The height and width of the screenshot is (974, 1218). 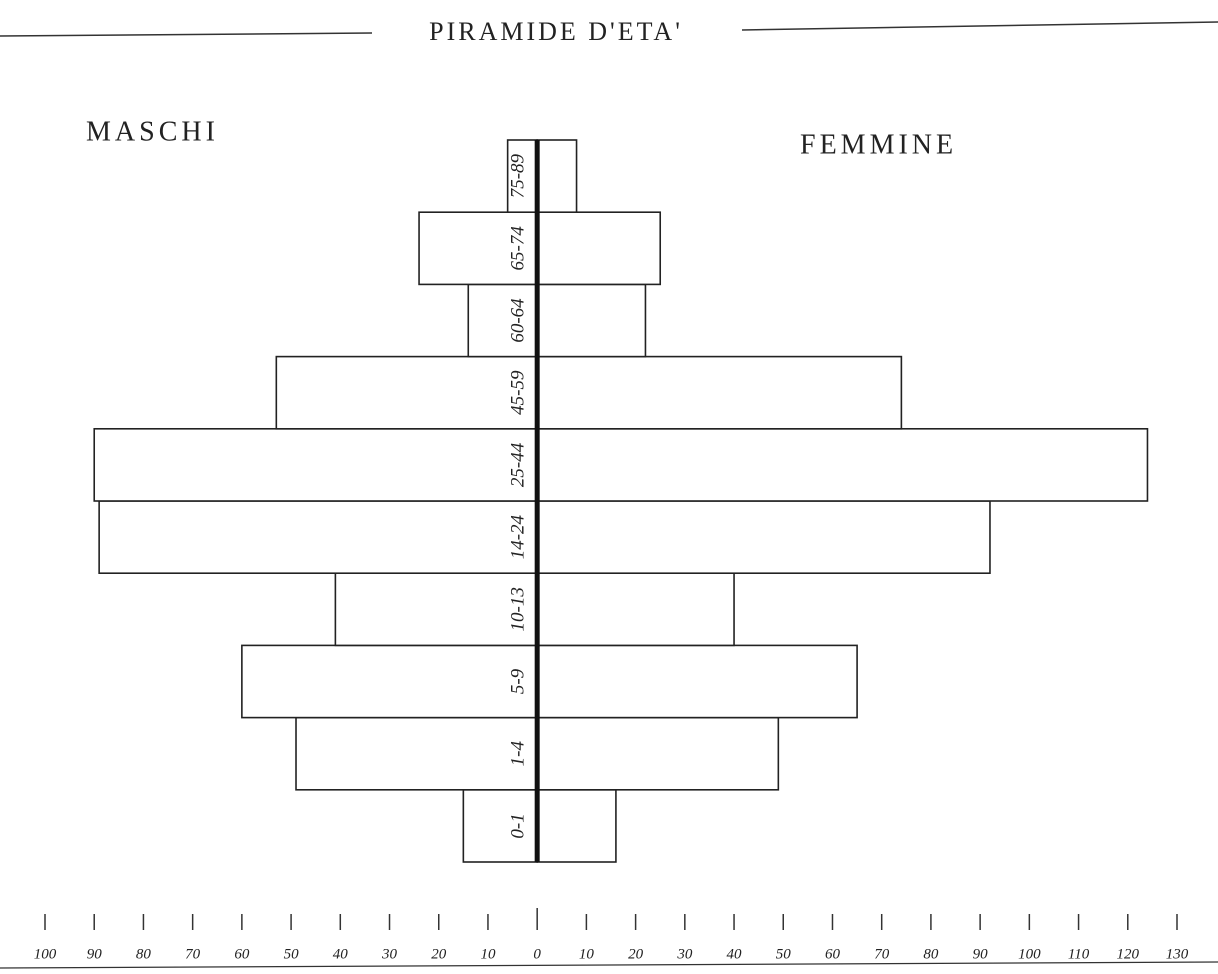 What do you see at coordinates (1128, 954) in the screenshot?
I see `x-tick-label: 120` at bounding box center [1128, 954].